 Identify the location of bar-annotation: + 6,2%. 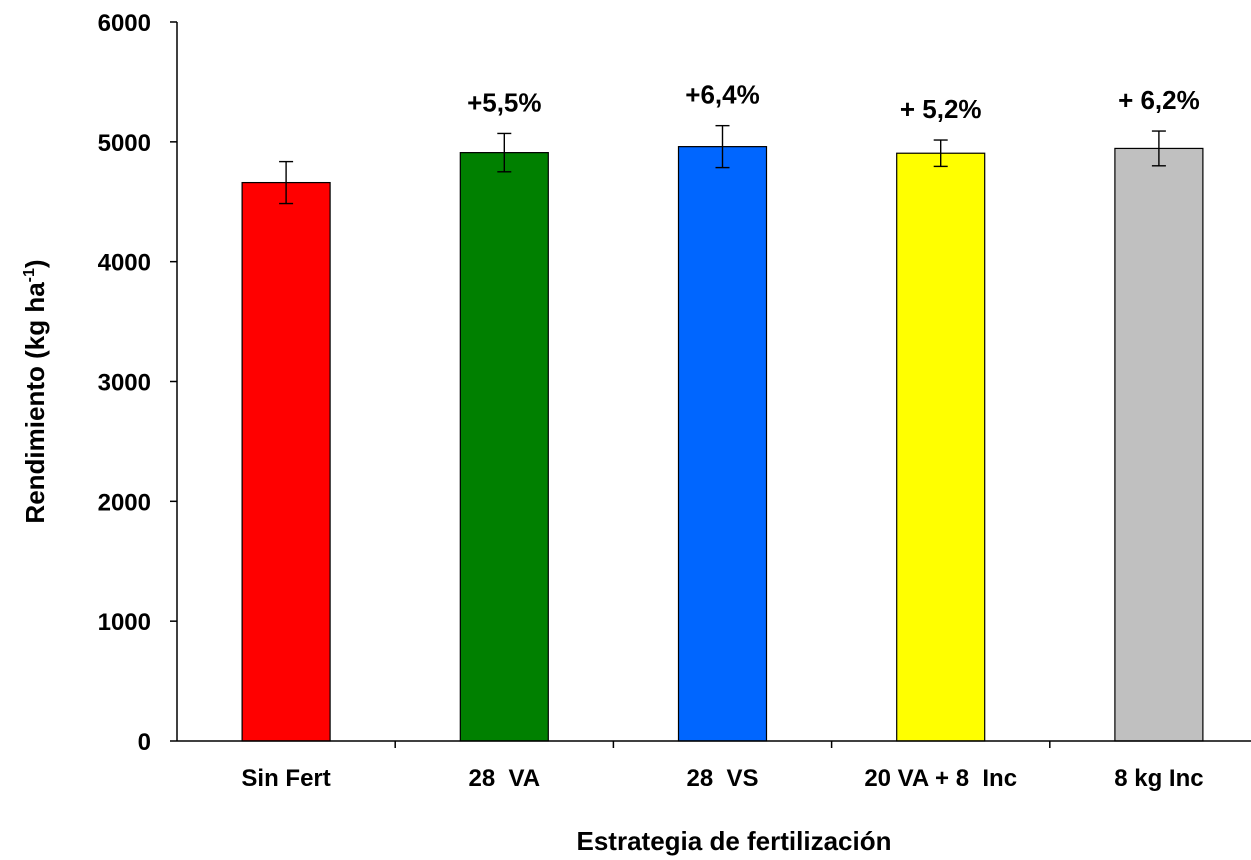
(1159, 100).